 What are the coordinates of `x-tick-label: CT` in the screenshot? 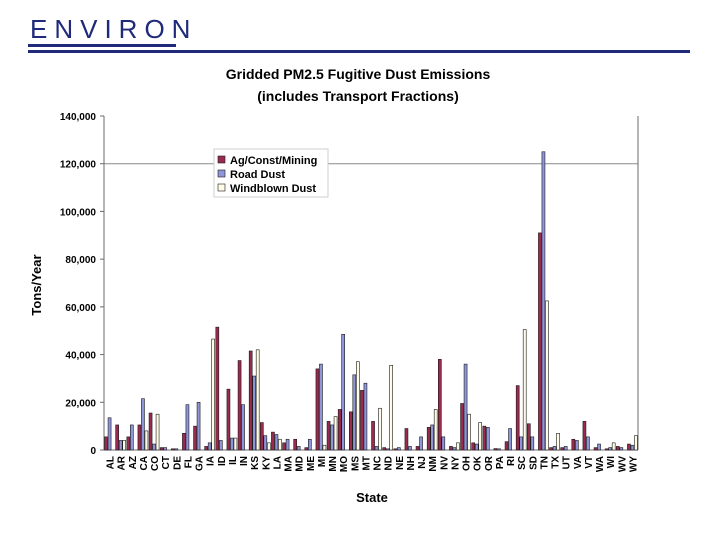 It's located at (166, 462).